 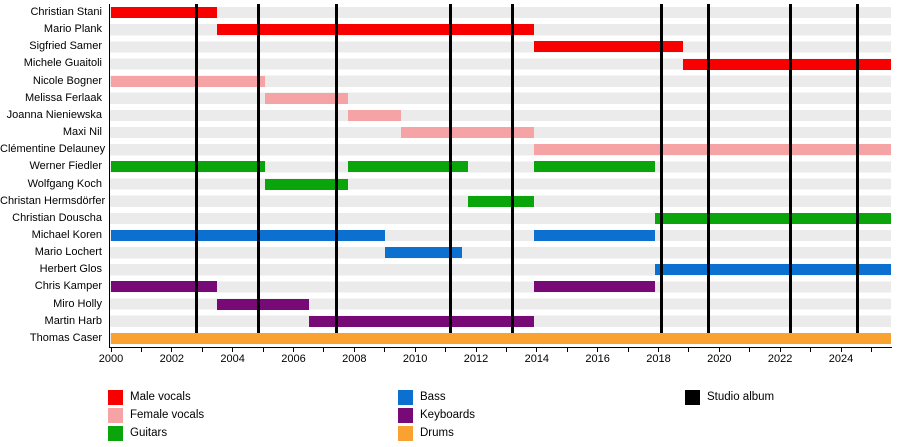 What do you see at coordinates (68, 286) in the screenshot?
I see `member-label: Chris Kamper` at bounding box center [68, 286].